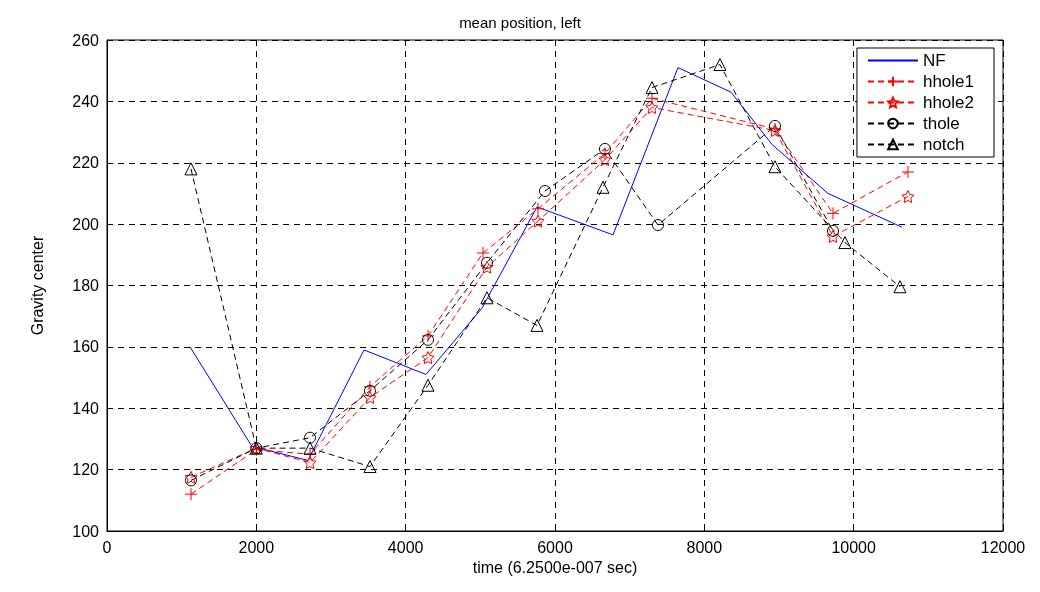 The image size is (1040, 592). Describe the element at coordinates (86, 531) in the screenshot. I see `y-tick-label: 100` at that location.